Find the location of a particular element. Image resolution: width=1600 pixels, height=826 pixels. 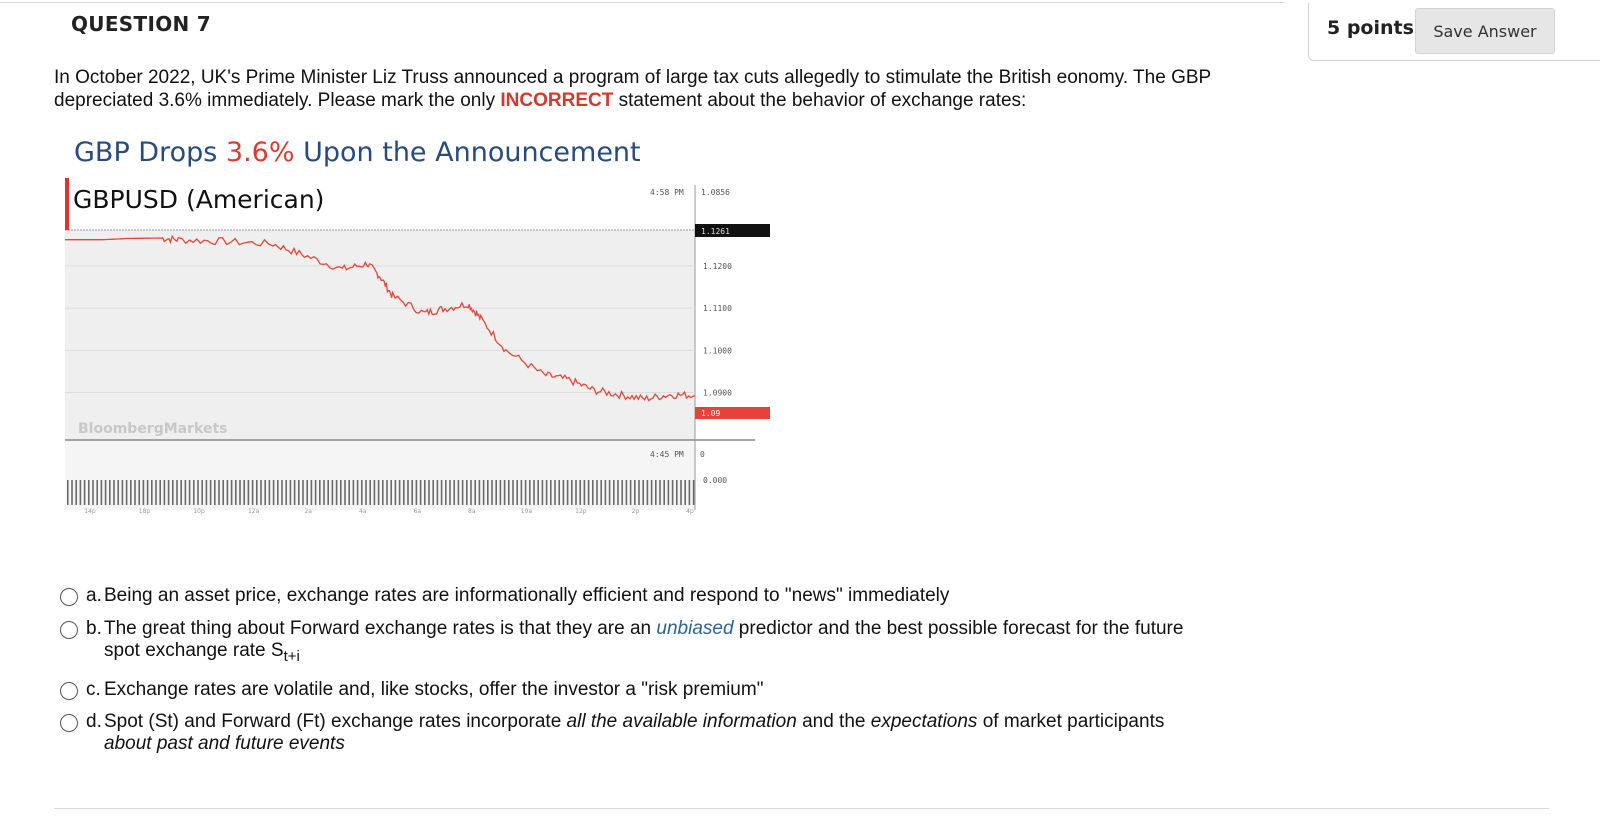

option-b-unbiased: unbiased is located at coordinates (695, 628).